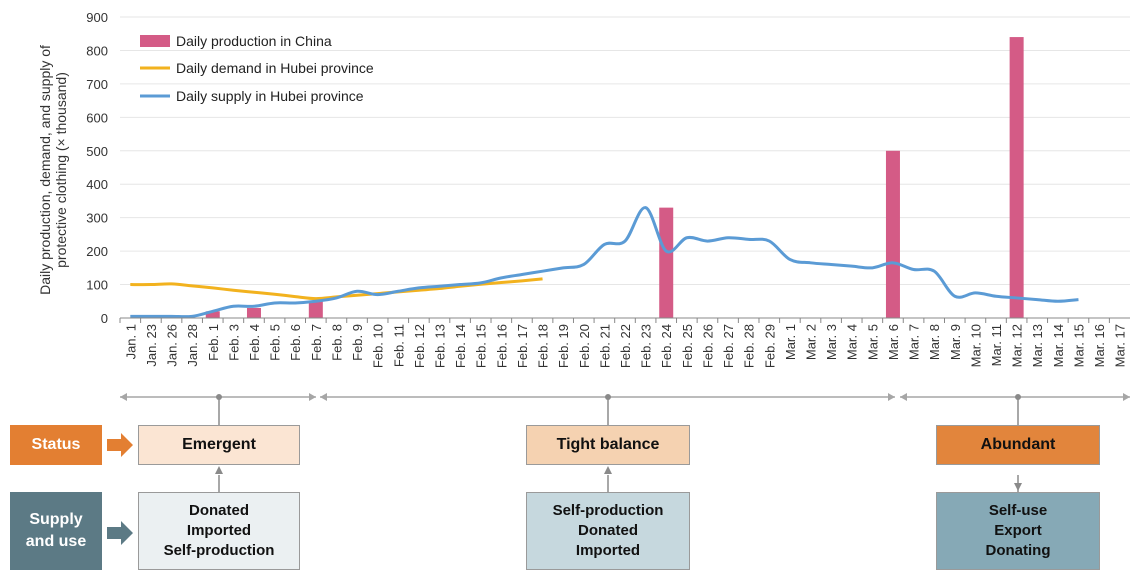  Describe the element at coordinates (1058, 345) in the screenshot. I see `x-tick-label: Mar. 14` at that location.